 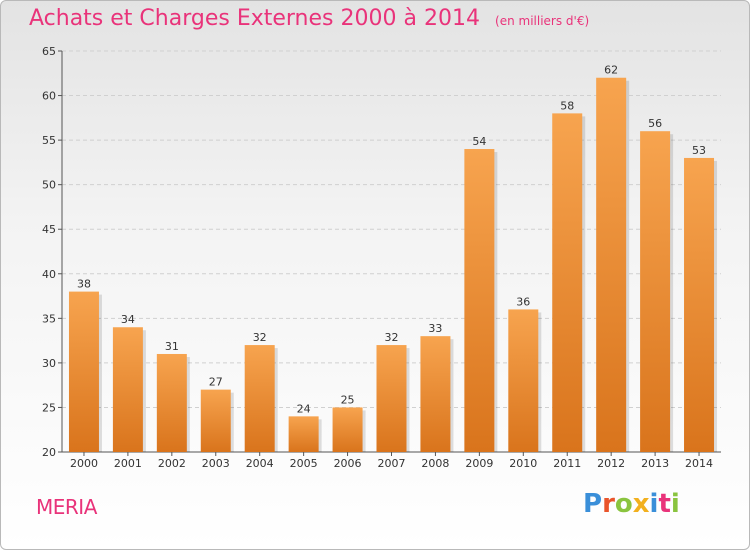 What do you see at coordinates (172, 346) in the screenshot?
I see `value-label: 31` at bounding box center [172, 346].